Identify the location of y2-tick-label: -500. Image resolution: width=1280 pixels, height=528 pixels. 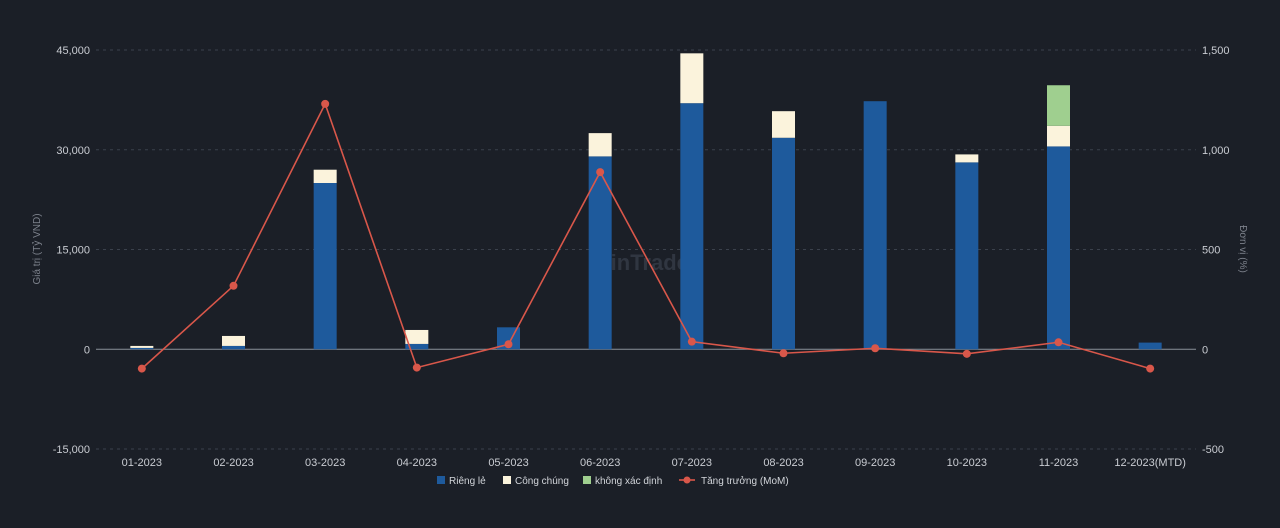
(1213, 450).